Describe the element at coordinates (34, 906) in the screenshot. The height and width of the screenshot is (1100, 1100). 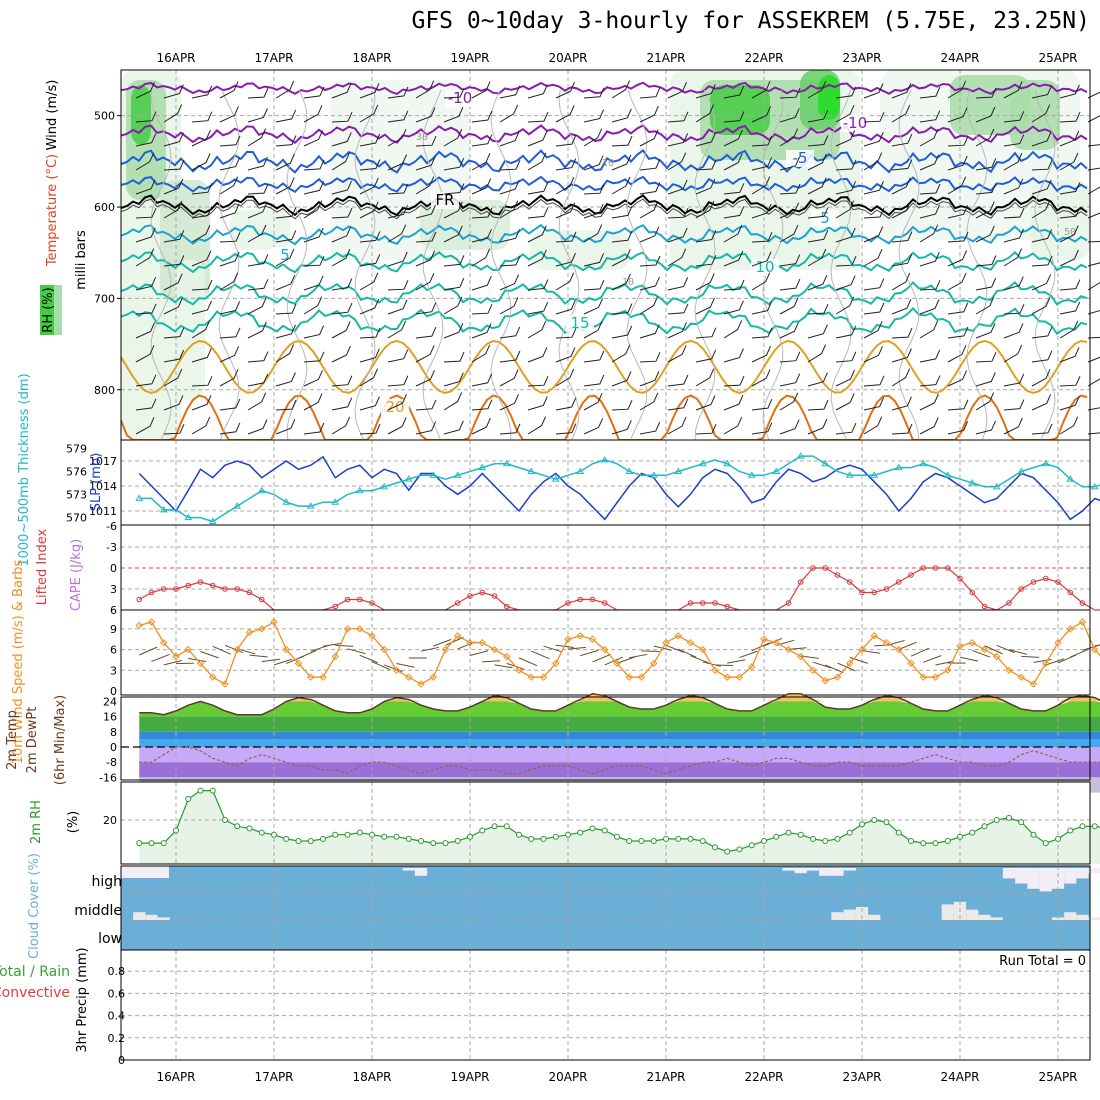
I see `cloud-axis-label: Cloud Cover (%)` at that location.